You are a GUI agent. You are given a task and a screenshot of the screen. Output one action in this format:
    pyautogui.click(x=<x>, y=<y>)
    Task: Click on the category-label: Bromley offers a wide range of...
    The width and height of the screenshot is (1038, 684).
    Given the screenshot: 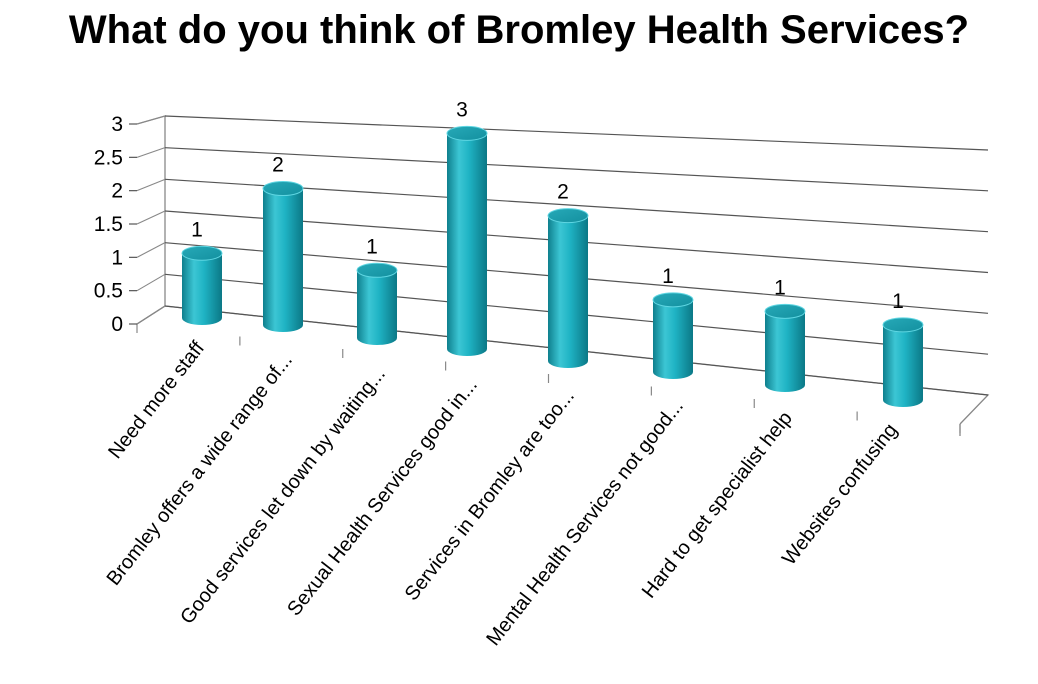 What is the action you would take?
    pyautogui.click(x=200, y=470)
    